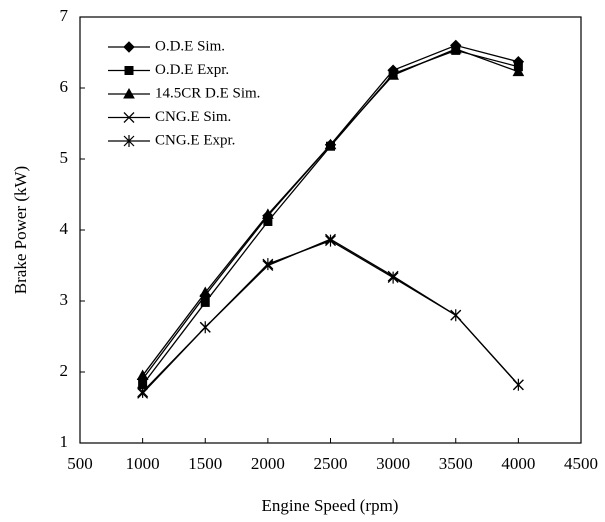 Image resolution: width=605 pixels, height=522 pixels. Describe the element at coordinates (518, 463) in the screenshot. I see `x-tick-label: 4000` at that location.